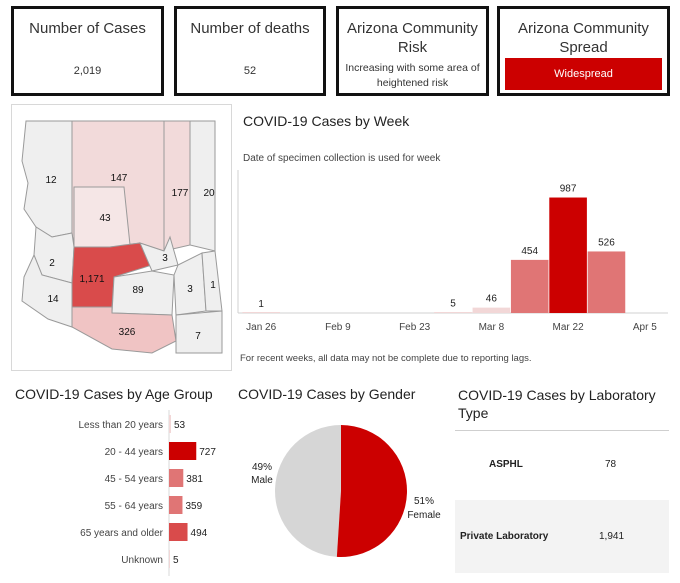  What do you see at coordinates (114, 394) in the screenshot?
I see `age-chart-title: COVID-19 Cases by Age Group` at bounding box center [114, 394].